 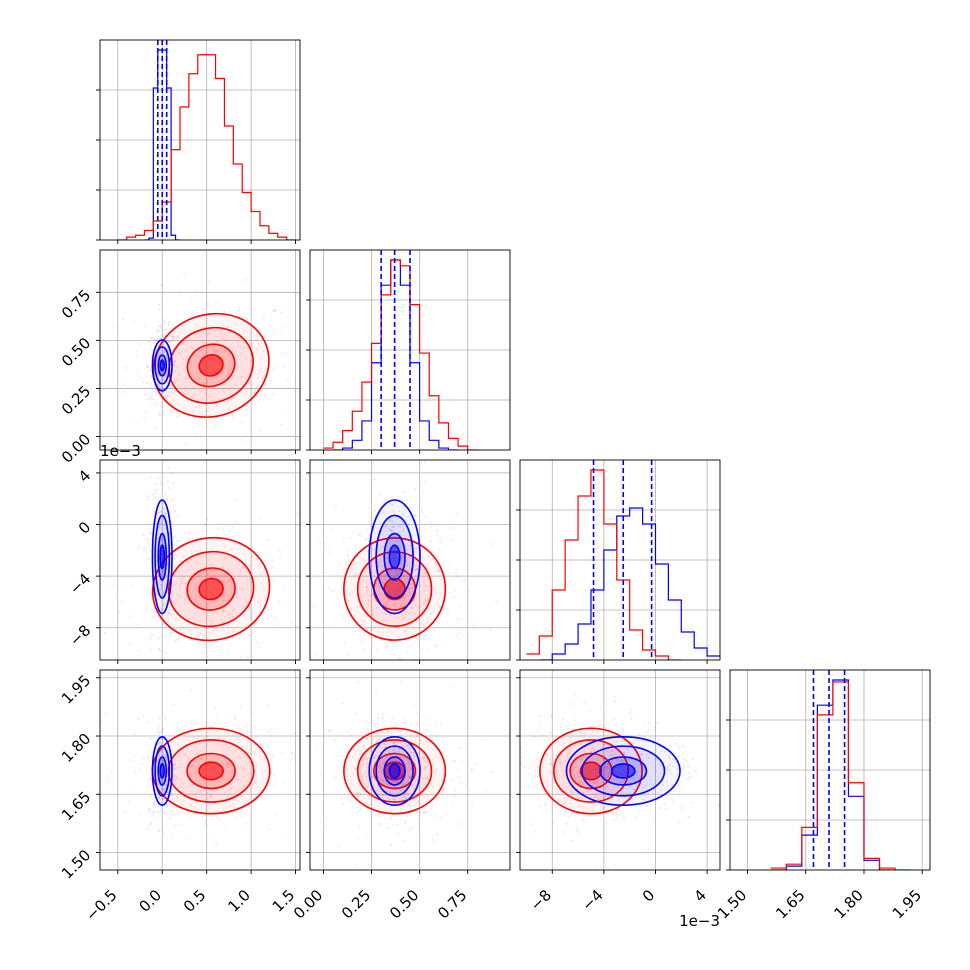 What do you see at coordinates (211, 771) in the screenshot?
I see `contour-red` at bounding box center [211, 771].